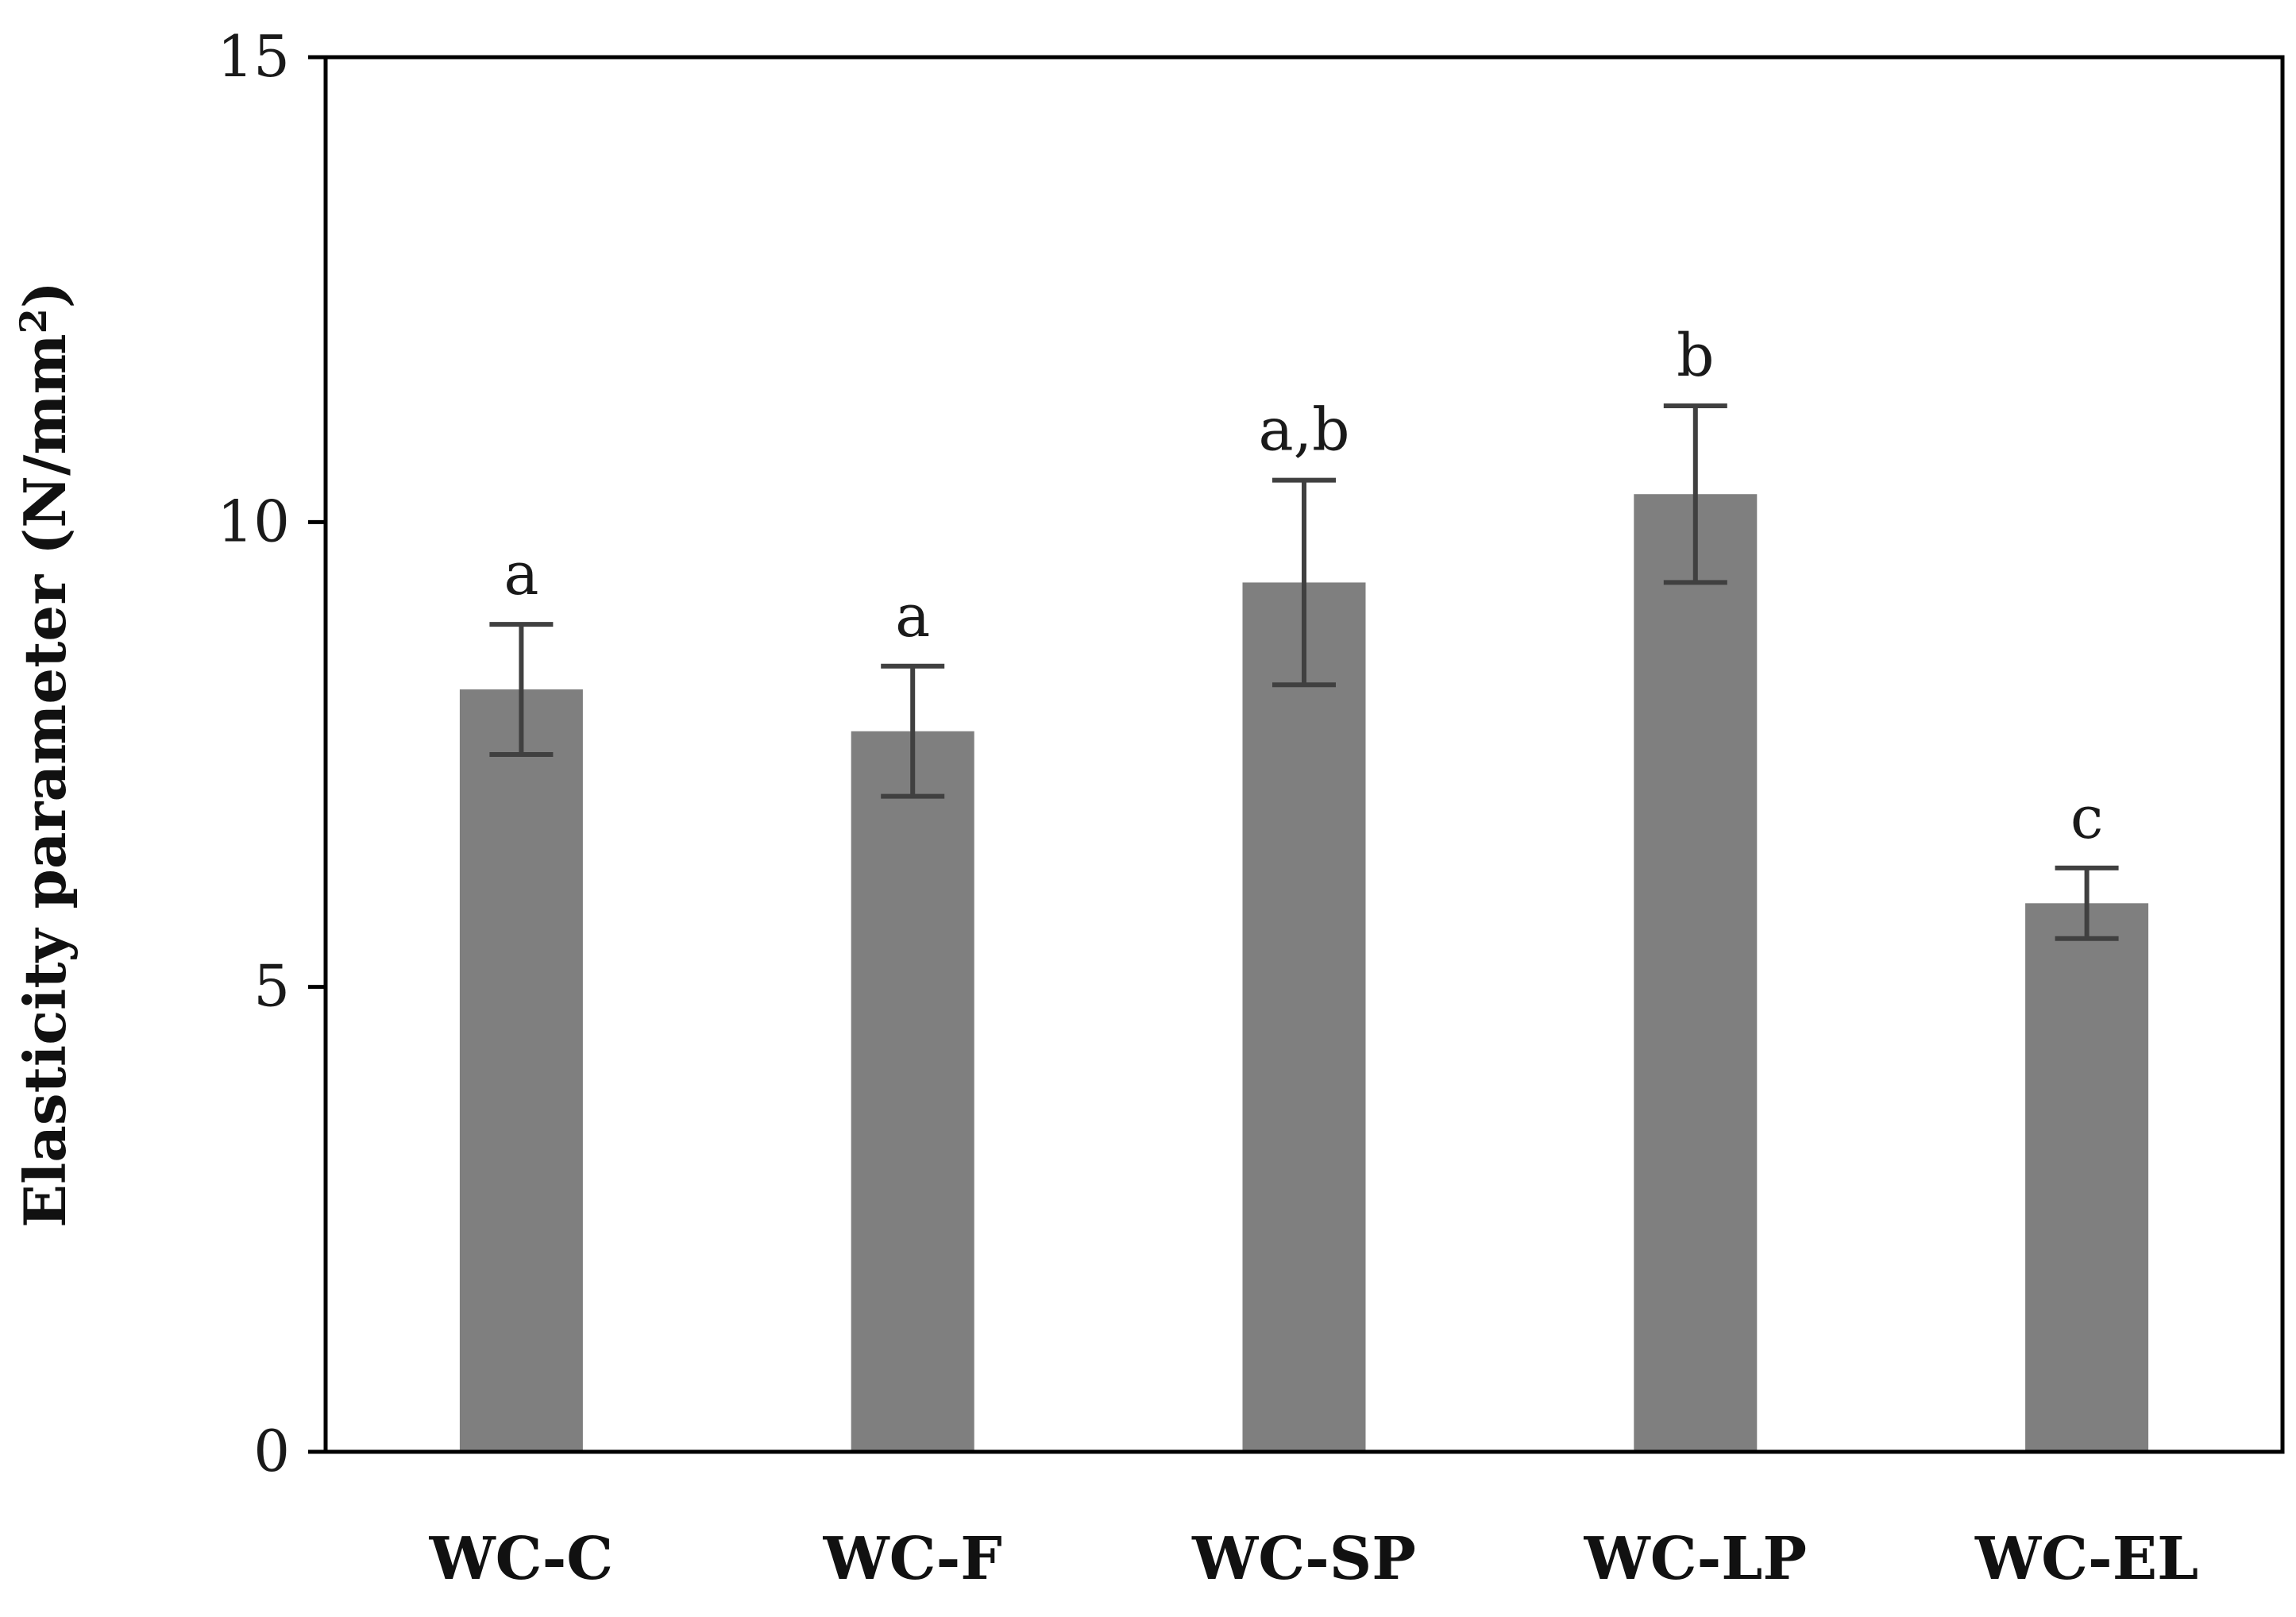 The width and height of the screenshot is (2296, 1617). I want to click on y-axis-label: Elasticity parameter (N/mm2), so click(45, 754).